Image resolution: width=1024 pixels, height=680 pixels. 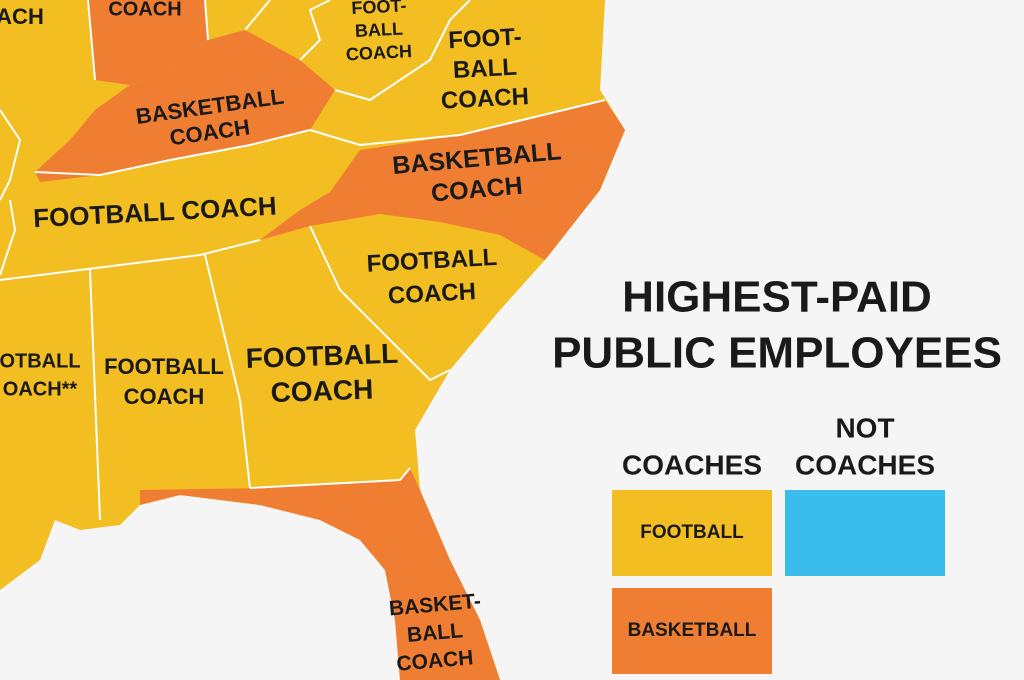 I want to click on florida, so click(x=320, y=574).